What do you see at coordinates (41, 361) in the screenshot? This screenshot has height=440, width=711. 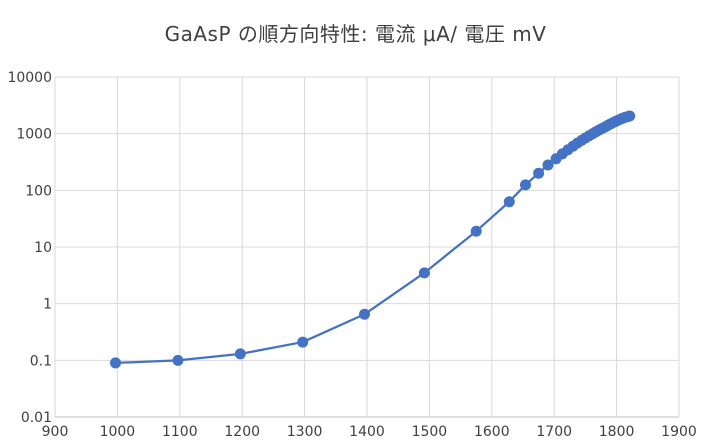 I see `y-tick-label: 0.1` at bounding box center [41, 361].